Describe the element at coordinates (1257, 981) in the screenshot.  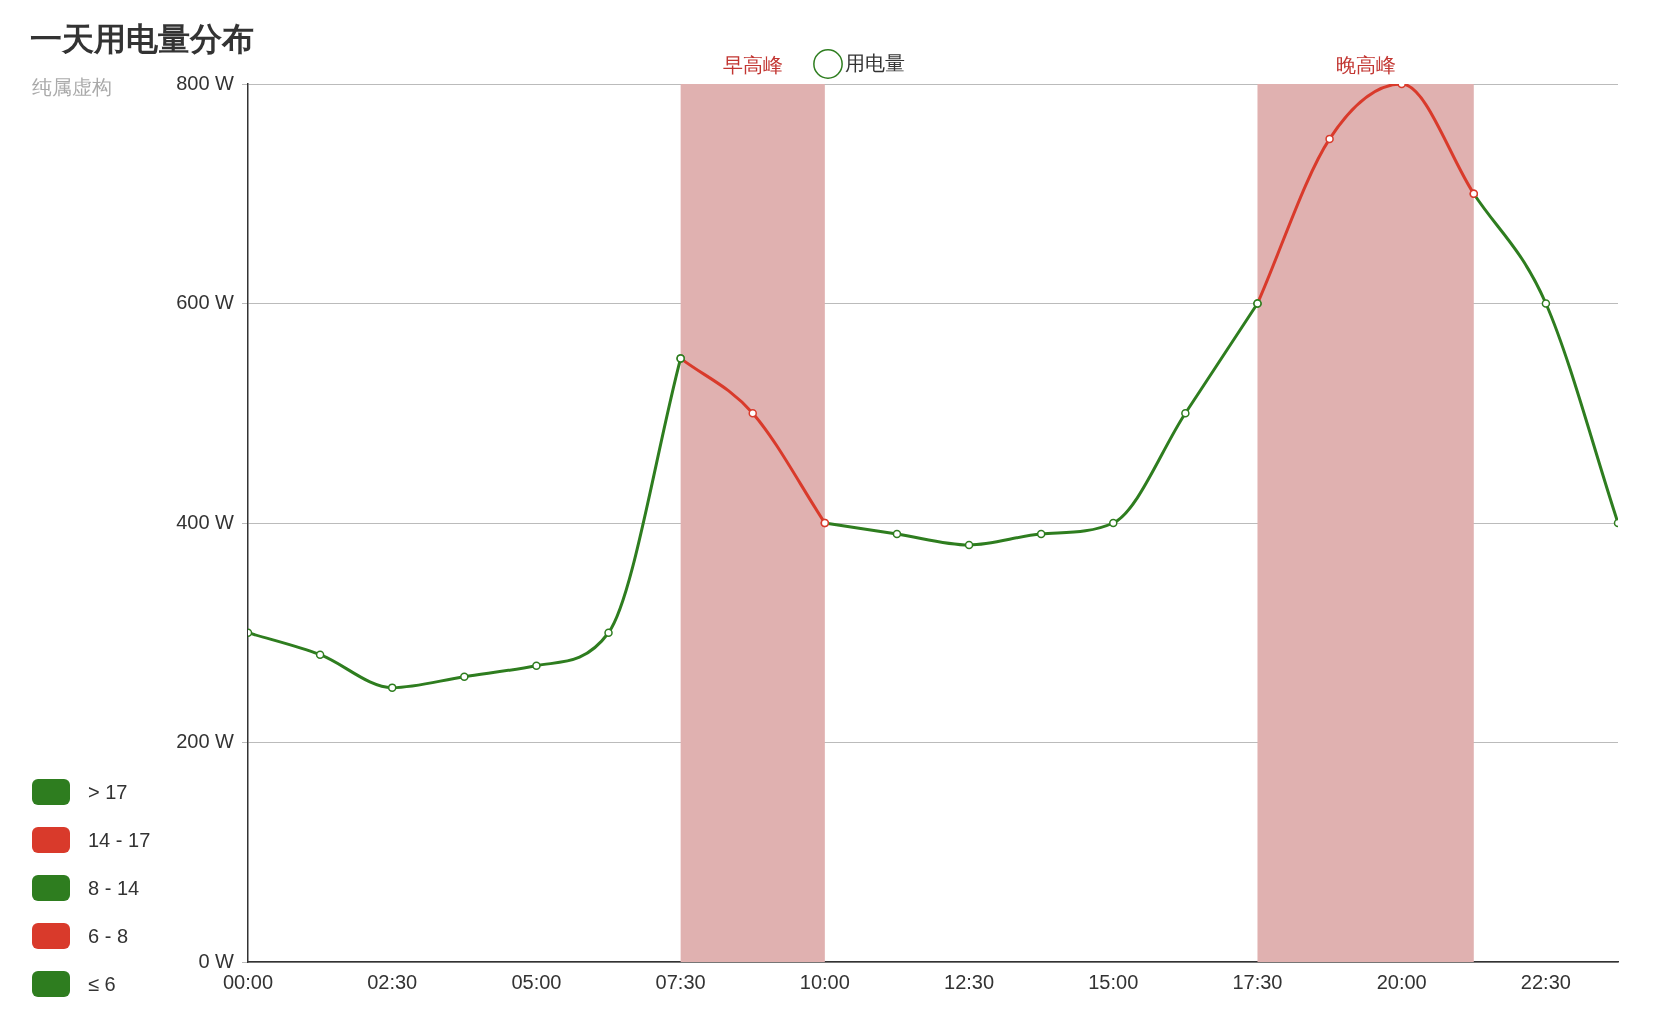
I see `x-tick-label: 17:30` at that location.